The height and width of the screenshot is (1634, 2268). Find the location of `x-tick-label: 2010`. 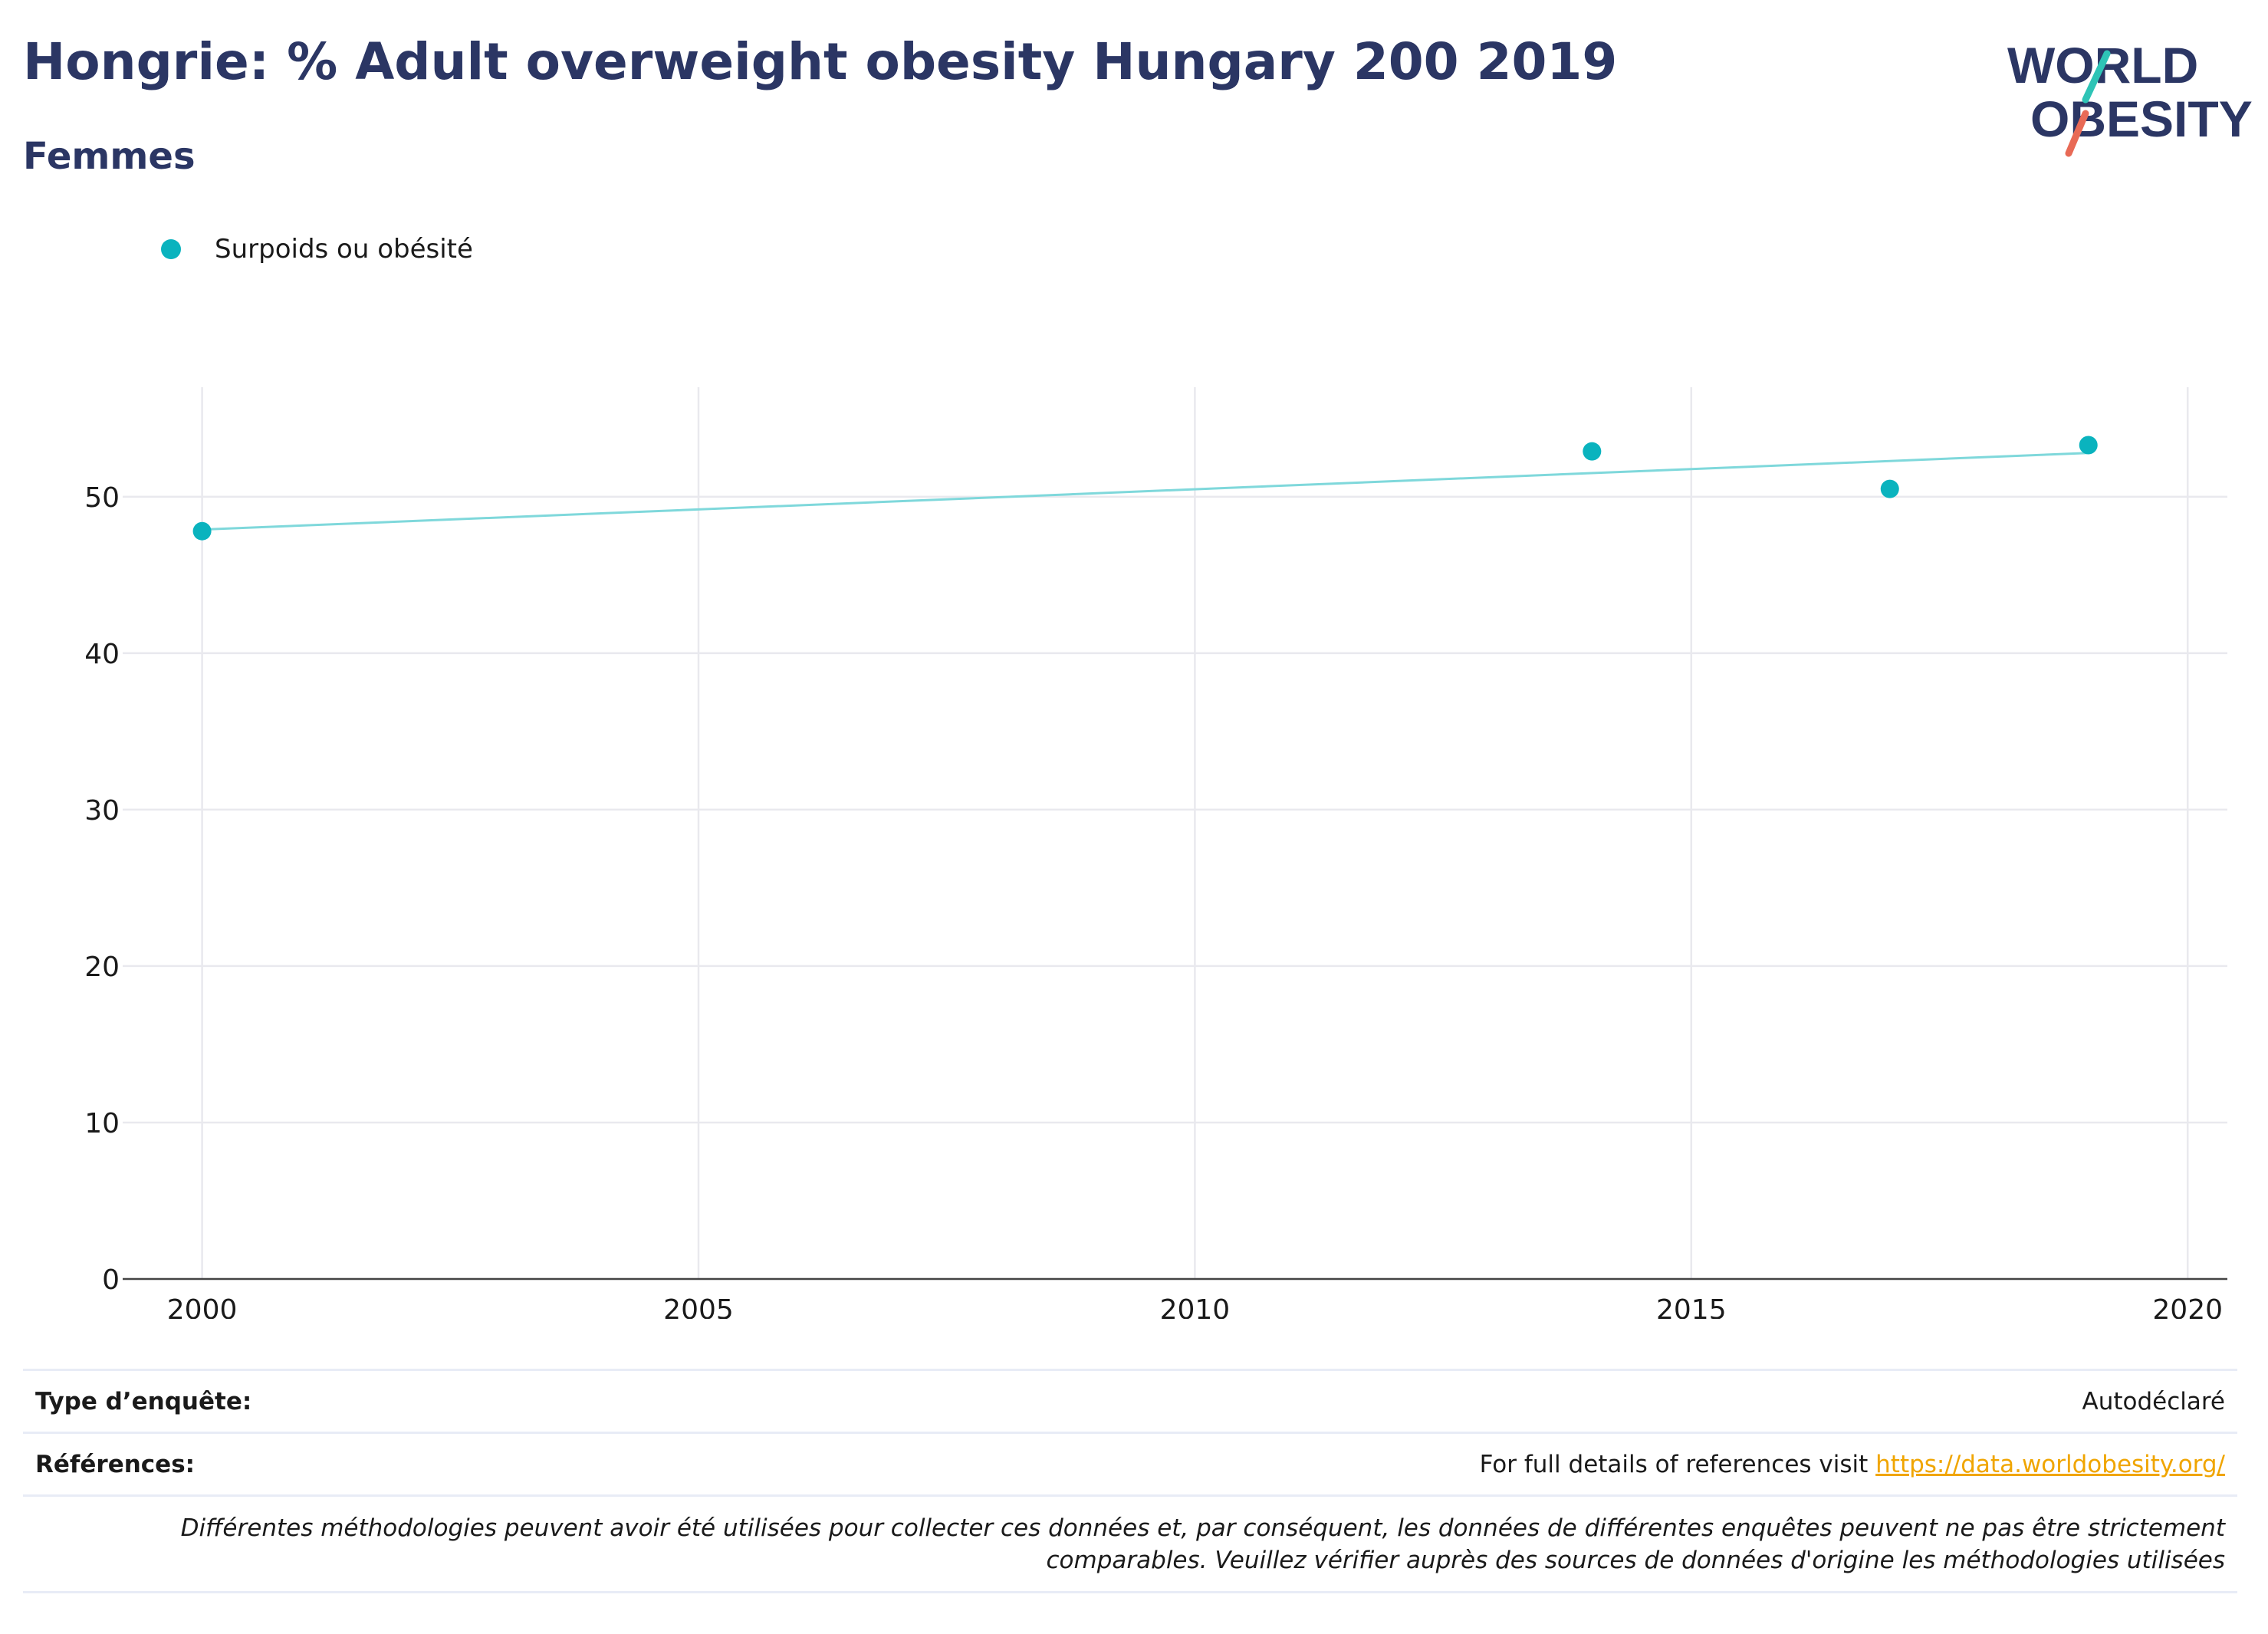

x-tick-label: 2010 is located at coordinates (1195, 1307).